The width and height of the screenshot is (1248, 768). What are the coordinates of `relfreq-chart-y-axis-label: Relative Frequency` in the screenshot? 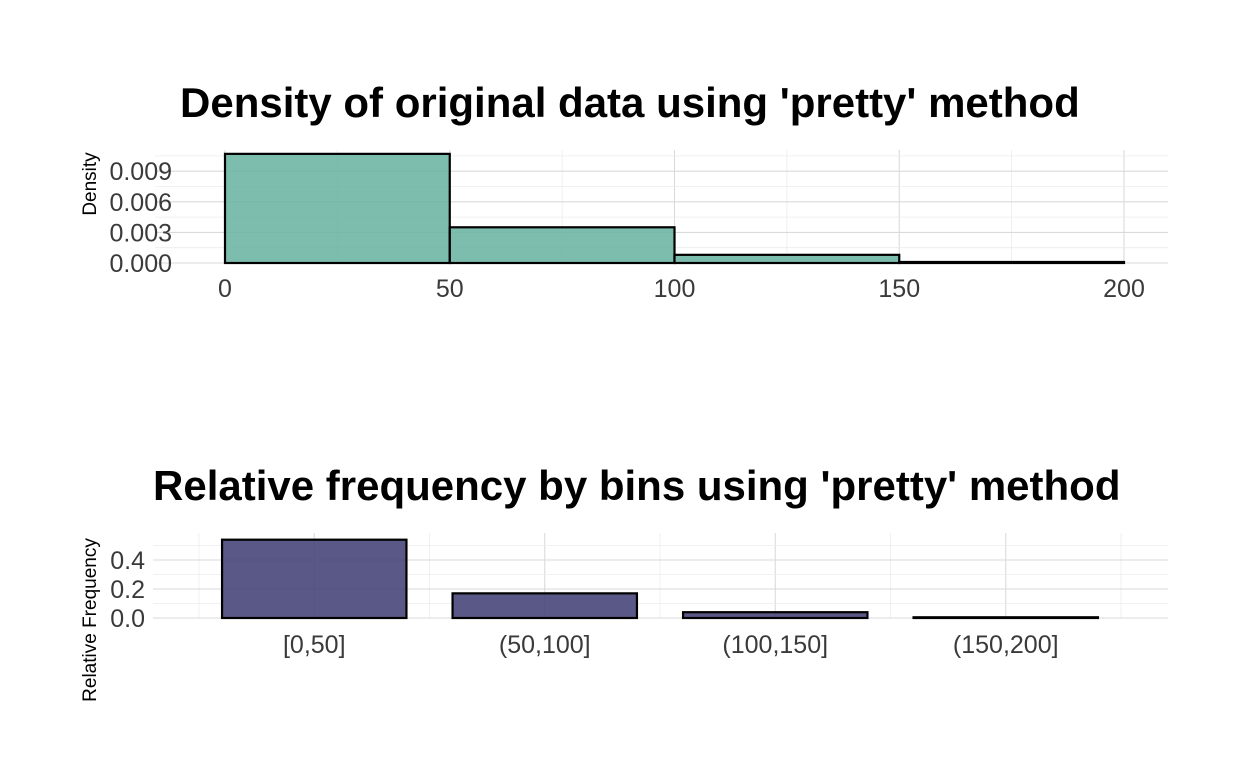 It's located at (90, 620).